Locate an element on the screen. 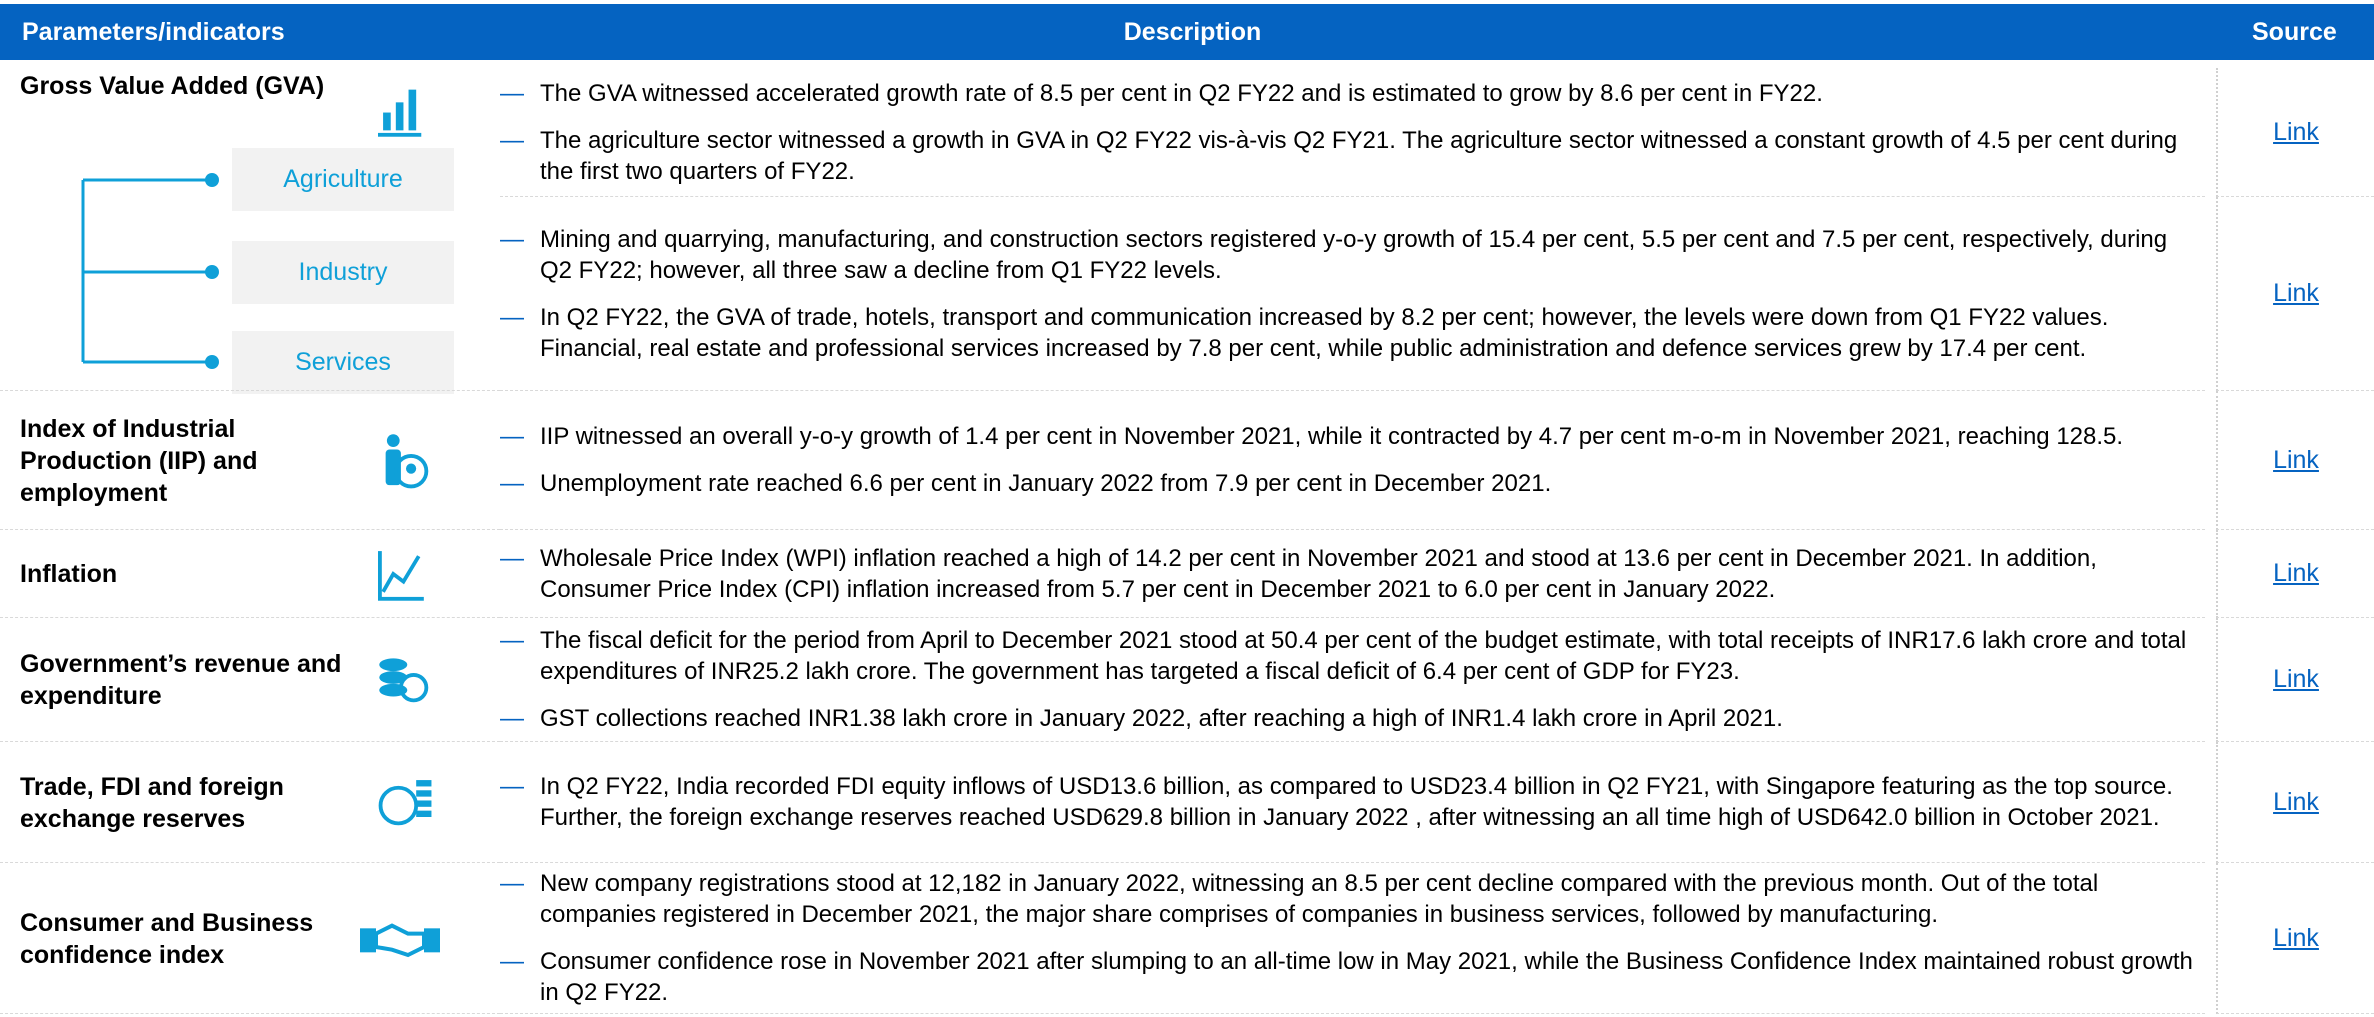 The width and height of the screenshot is (2374, 1017). parameter-cell: Inflation is located at coordinates (185, 574).